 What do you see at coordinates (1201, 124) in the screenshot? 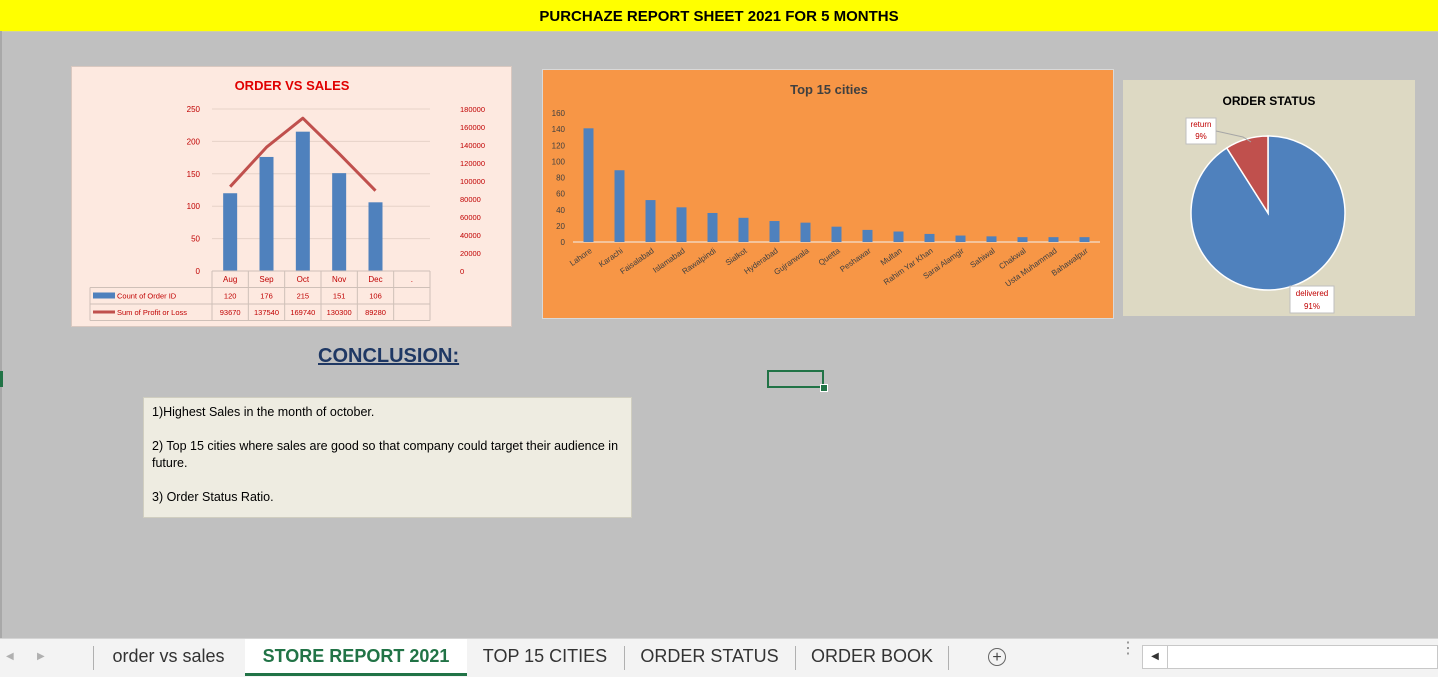
I see `data-label-name: return` at bounding box center [1201, 124].